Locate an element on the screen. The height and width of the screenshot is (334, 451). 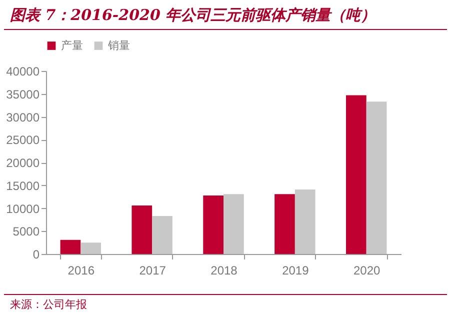
y-tick-label: 10000 is located at coordinates (23, 209).